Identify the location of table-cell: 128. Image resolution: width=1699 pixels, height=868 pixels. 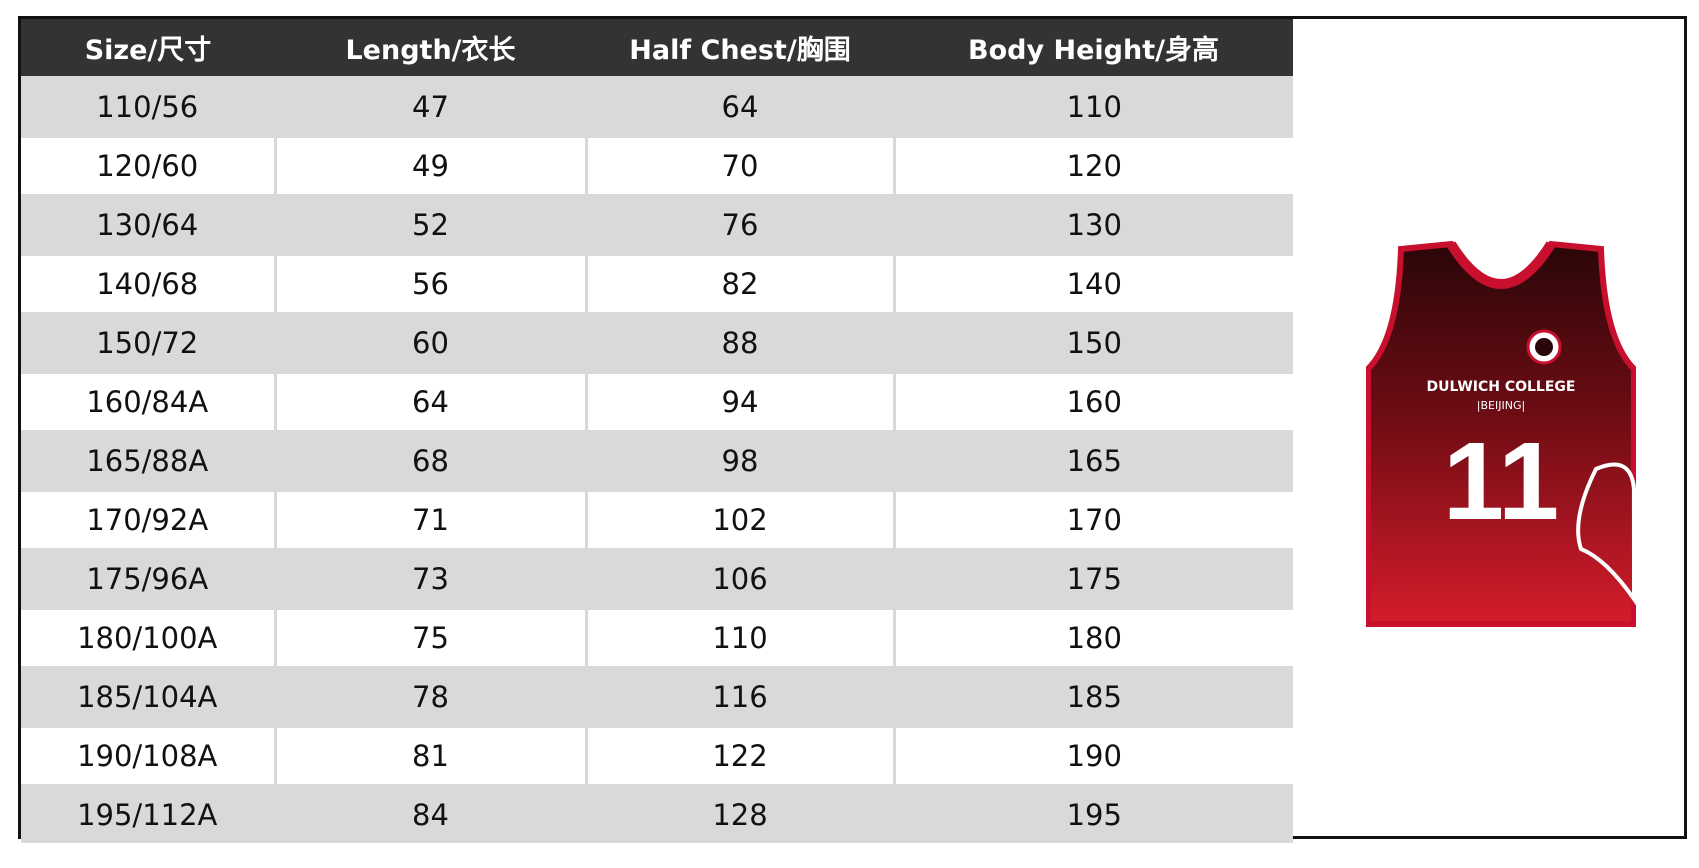
(739, 813).